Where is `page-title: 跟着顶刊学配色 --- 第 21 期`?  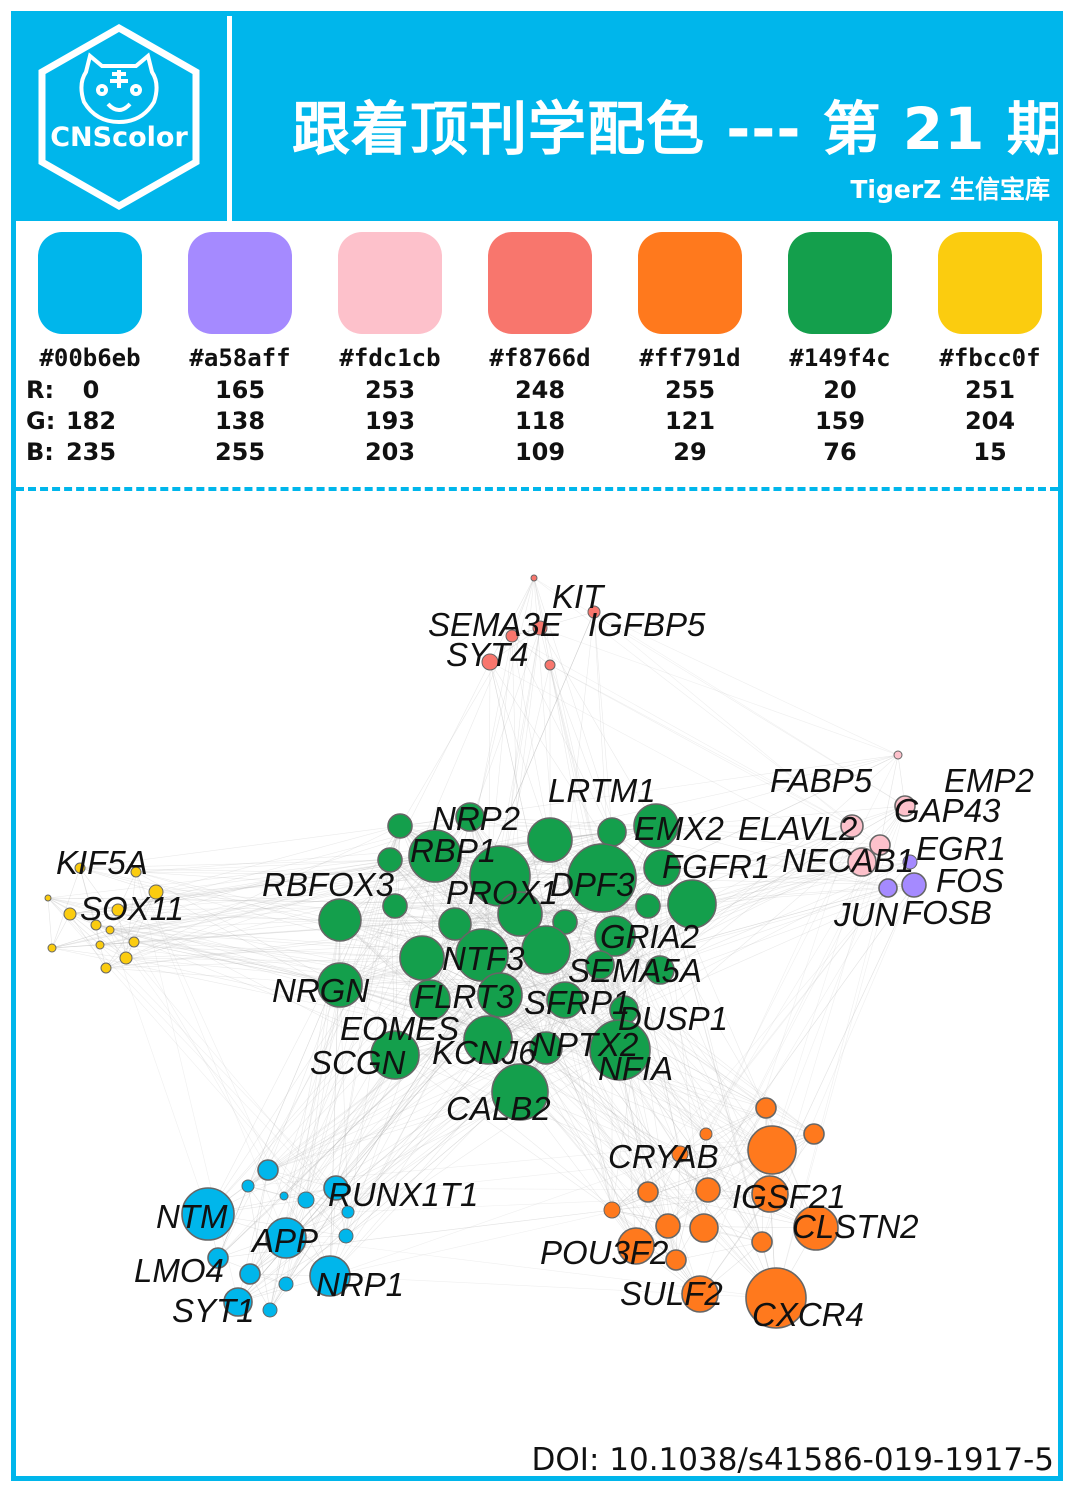
page-title: 跟着顶刊学配色 --- 第 21 期 is located at coordinates (679, 129).